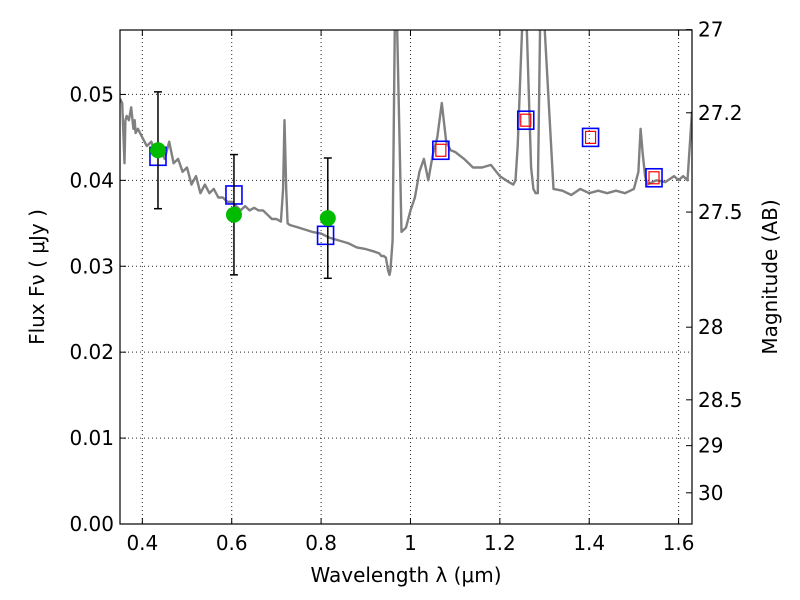  What do you see at coordinates (321, 543) in the screenshot?
I see `x-tick-label: 0.8` at bounding box center [321, 543].